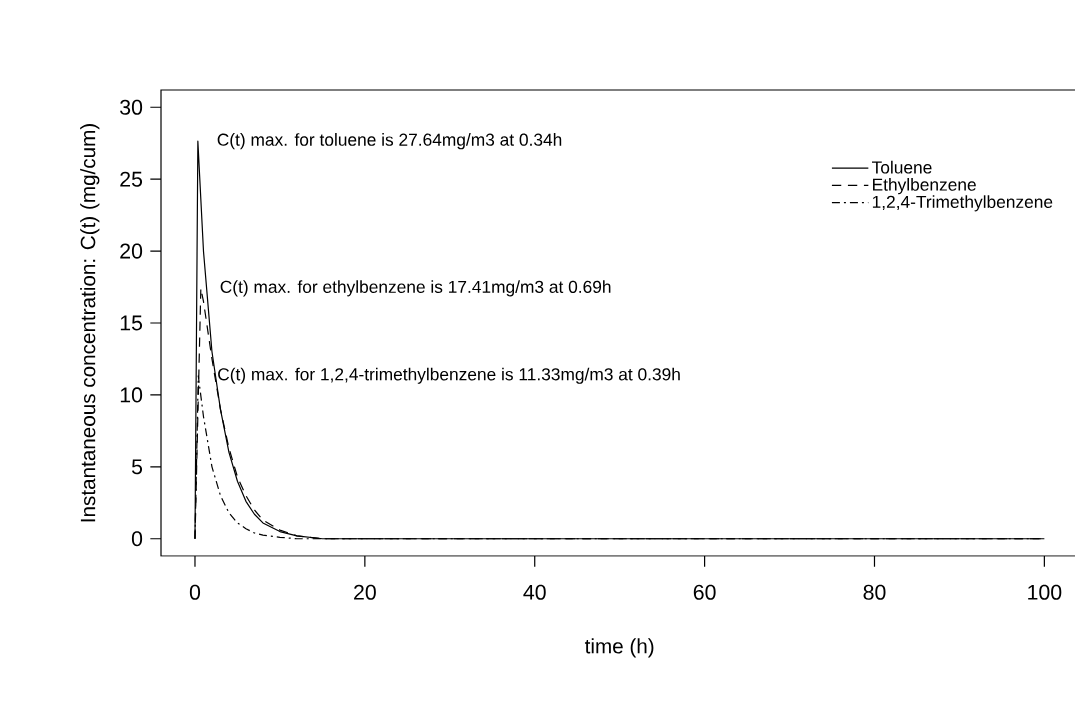 Image resolution: width=1075 pixels, height=708 pixels. I want to click on x-axis-title: time (h), so click(619, 648).